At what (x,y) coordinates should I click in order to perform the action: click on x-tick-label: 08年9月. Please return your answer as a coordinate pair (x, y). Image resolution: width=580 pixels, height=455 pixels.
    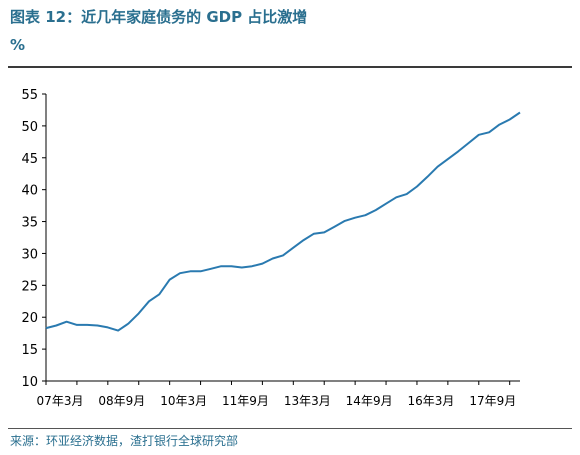
    Looking at the image, I should click on (121, 401).